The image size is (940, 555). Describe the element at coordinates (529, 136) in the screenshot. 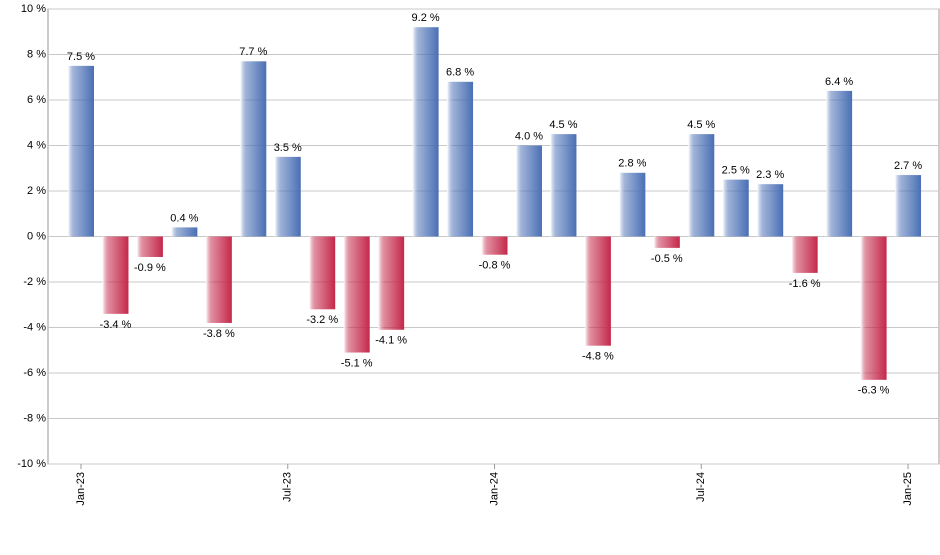

I see `data-label: 4.0 %` at that location.